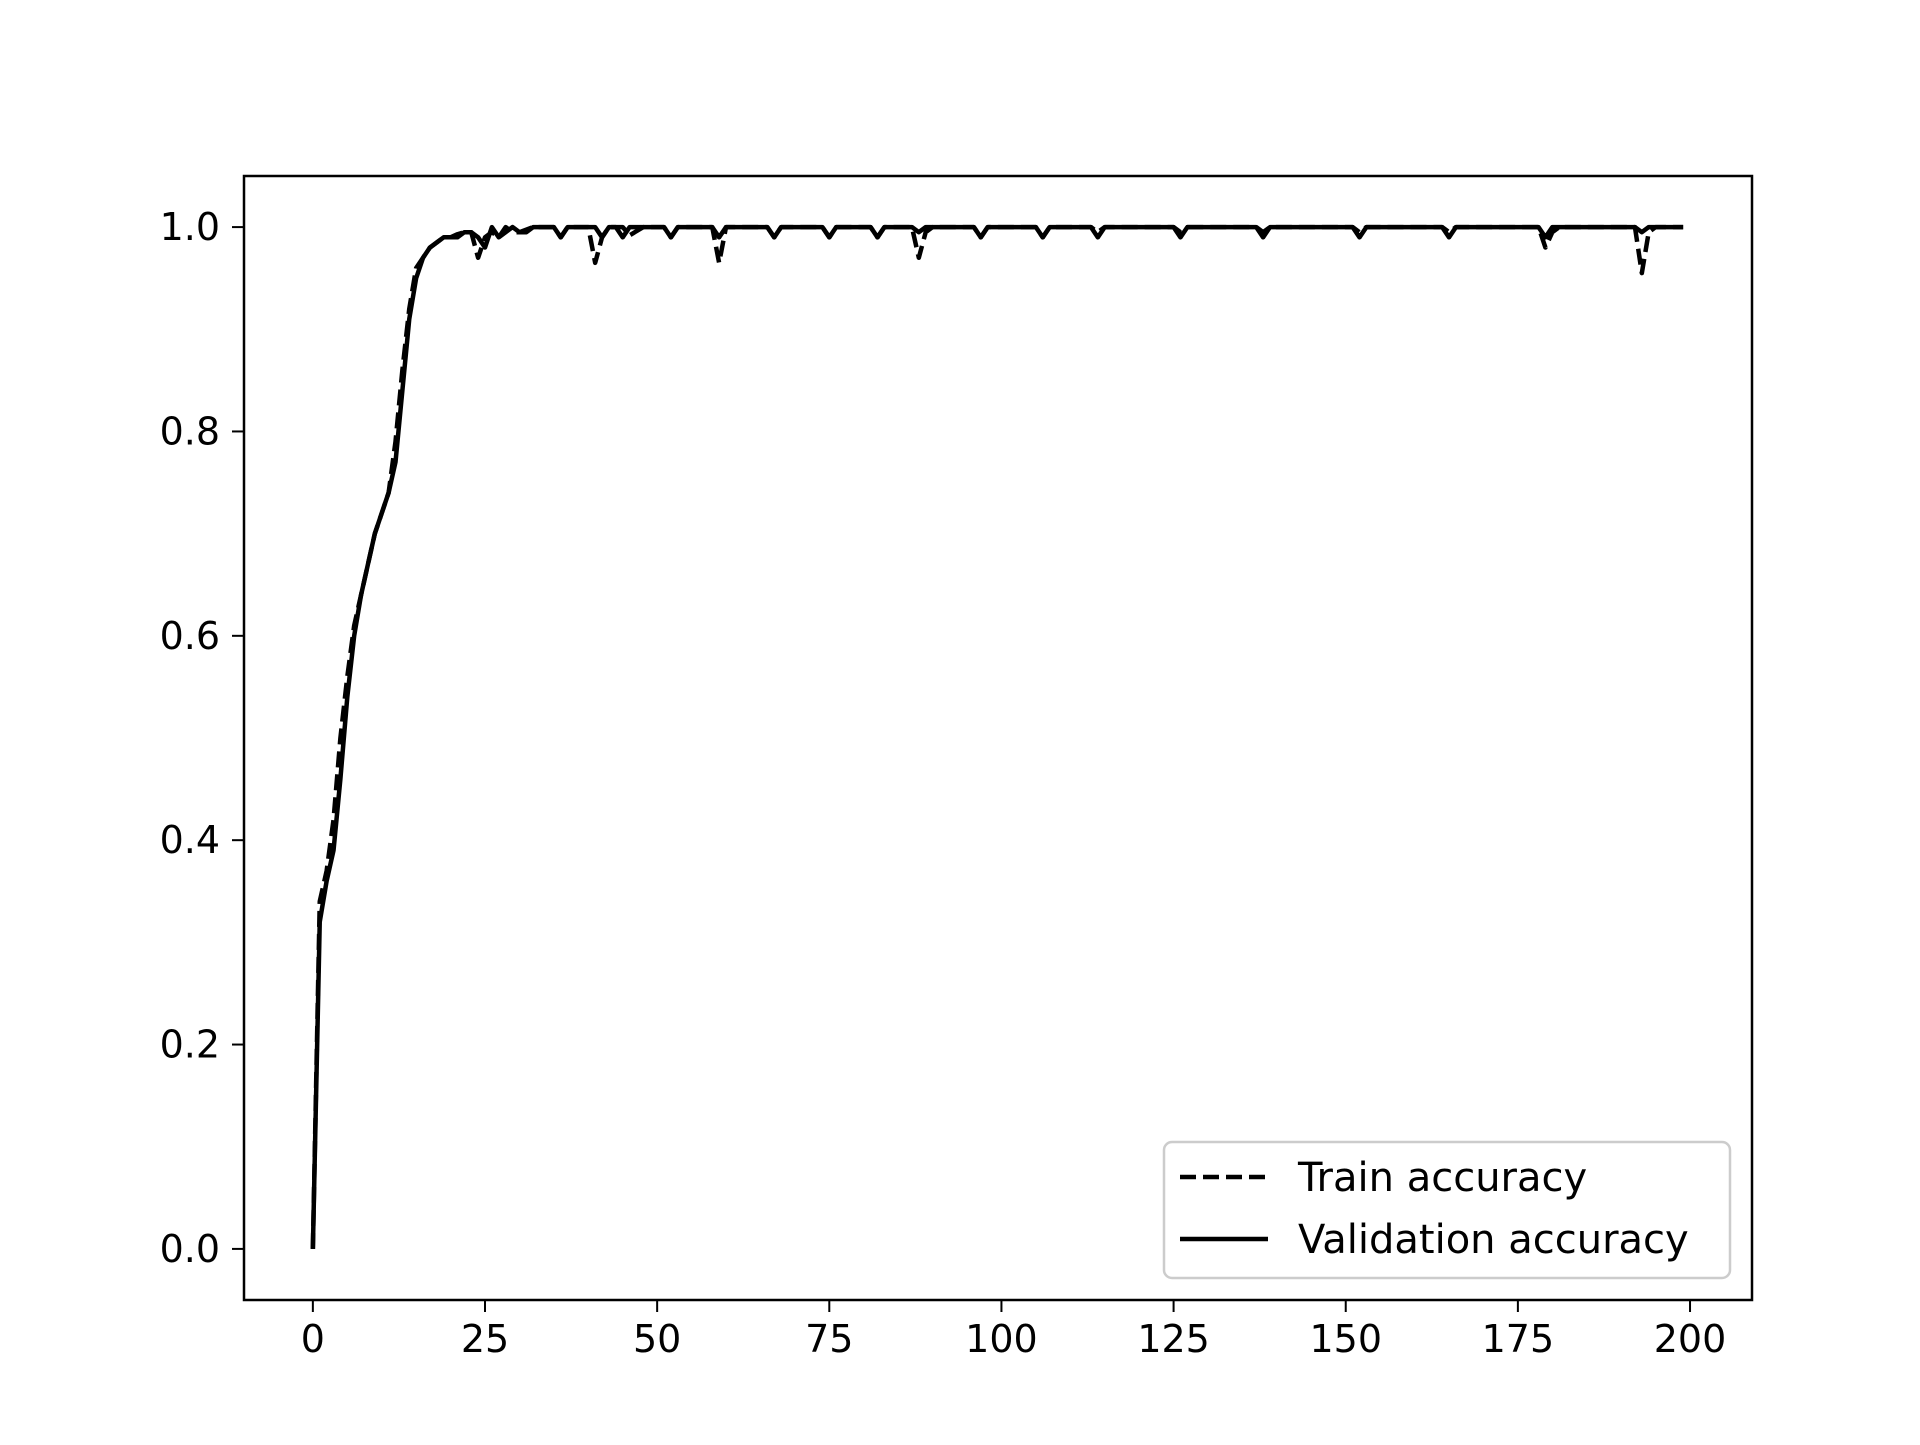  I want to click on y-tick-label: 0.4, so click(190, 840).